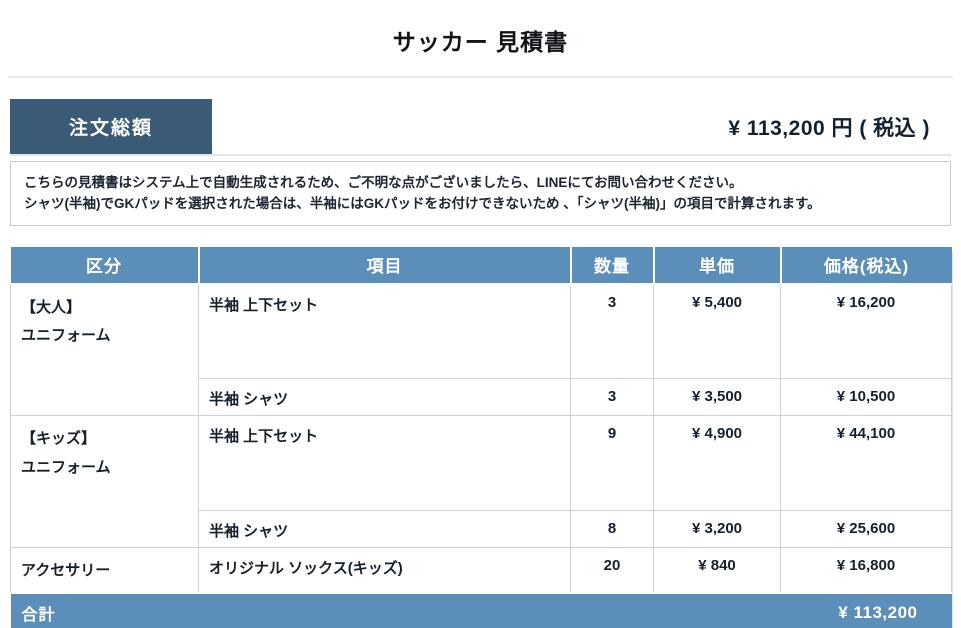 The height and width of the screenshot is (628, 961). Describe the element at coordinates (717, 529) in the screenshot. I see `unit-price-cell: ¥ 3,200` at that location.